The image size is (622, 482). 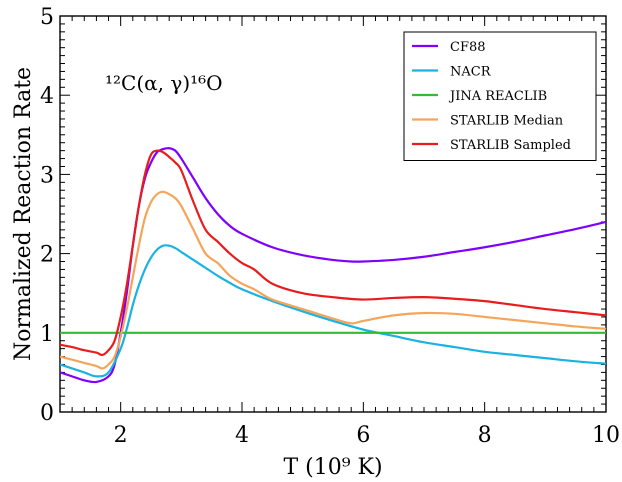 I want to click on legend-label-jina-reaclib: JINA REACLIB, so click(x=497, y=96).